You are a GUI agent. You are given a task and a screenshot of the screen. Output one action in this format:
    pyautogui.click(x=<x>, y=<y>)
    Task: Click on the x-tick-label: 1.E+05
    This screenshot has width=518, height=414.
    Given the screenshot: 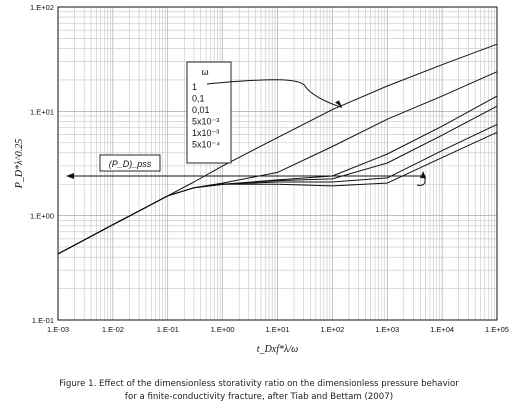 What is the action you would take?
    pyautogui.click(x=497, y=329)
    